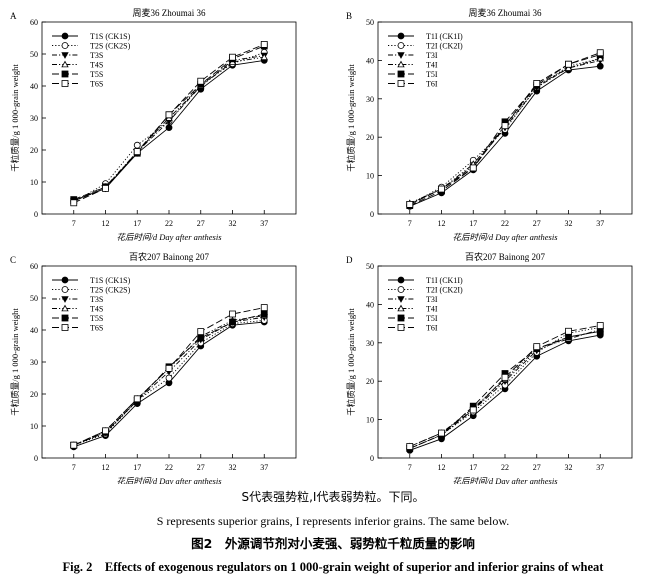 This screenshot has height=580, width=666. I want to click on panel-letter: A, so click(13, 16).